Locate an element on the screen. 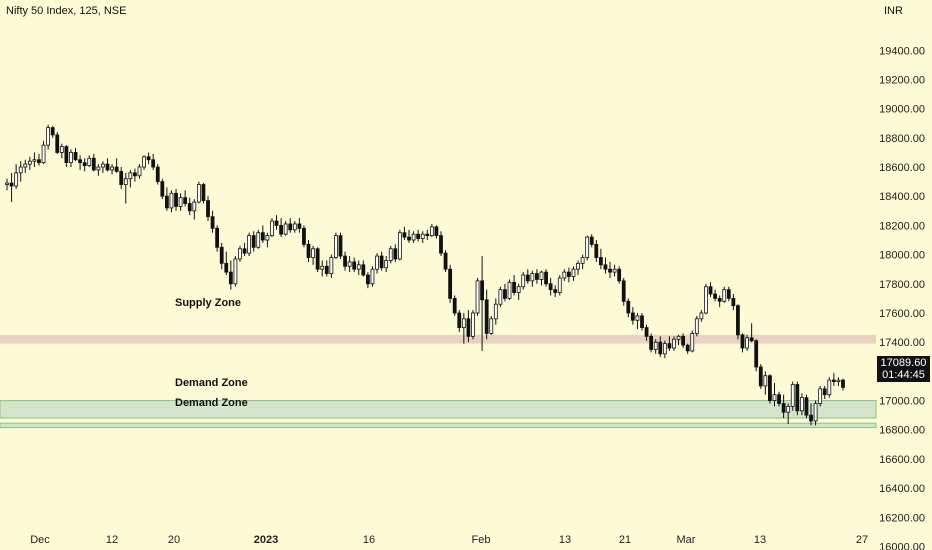 This screenshot has width=932, height=550. y-tick-label: 17600.00 is located at coordinates (902, 314).